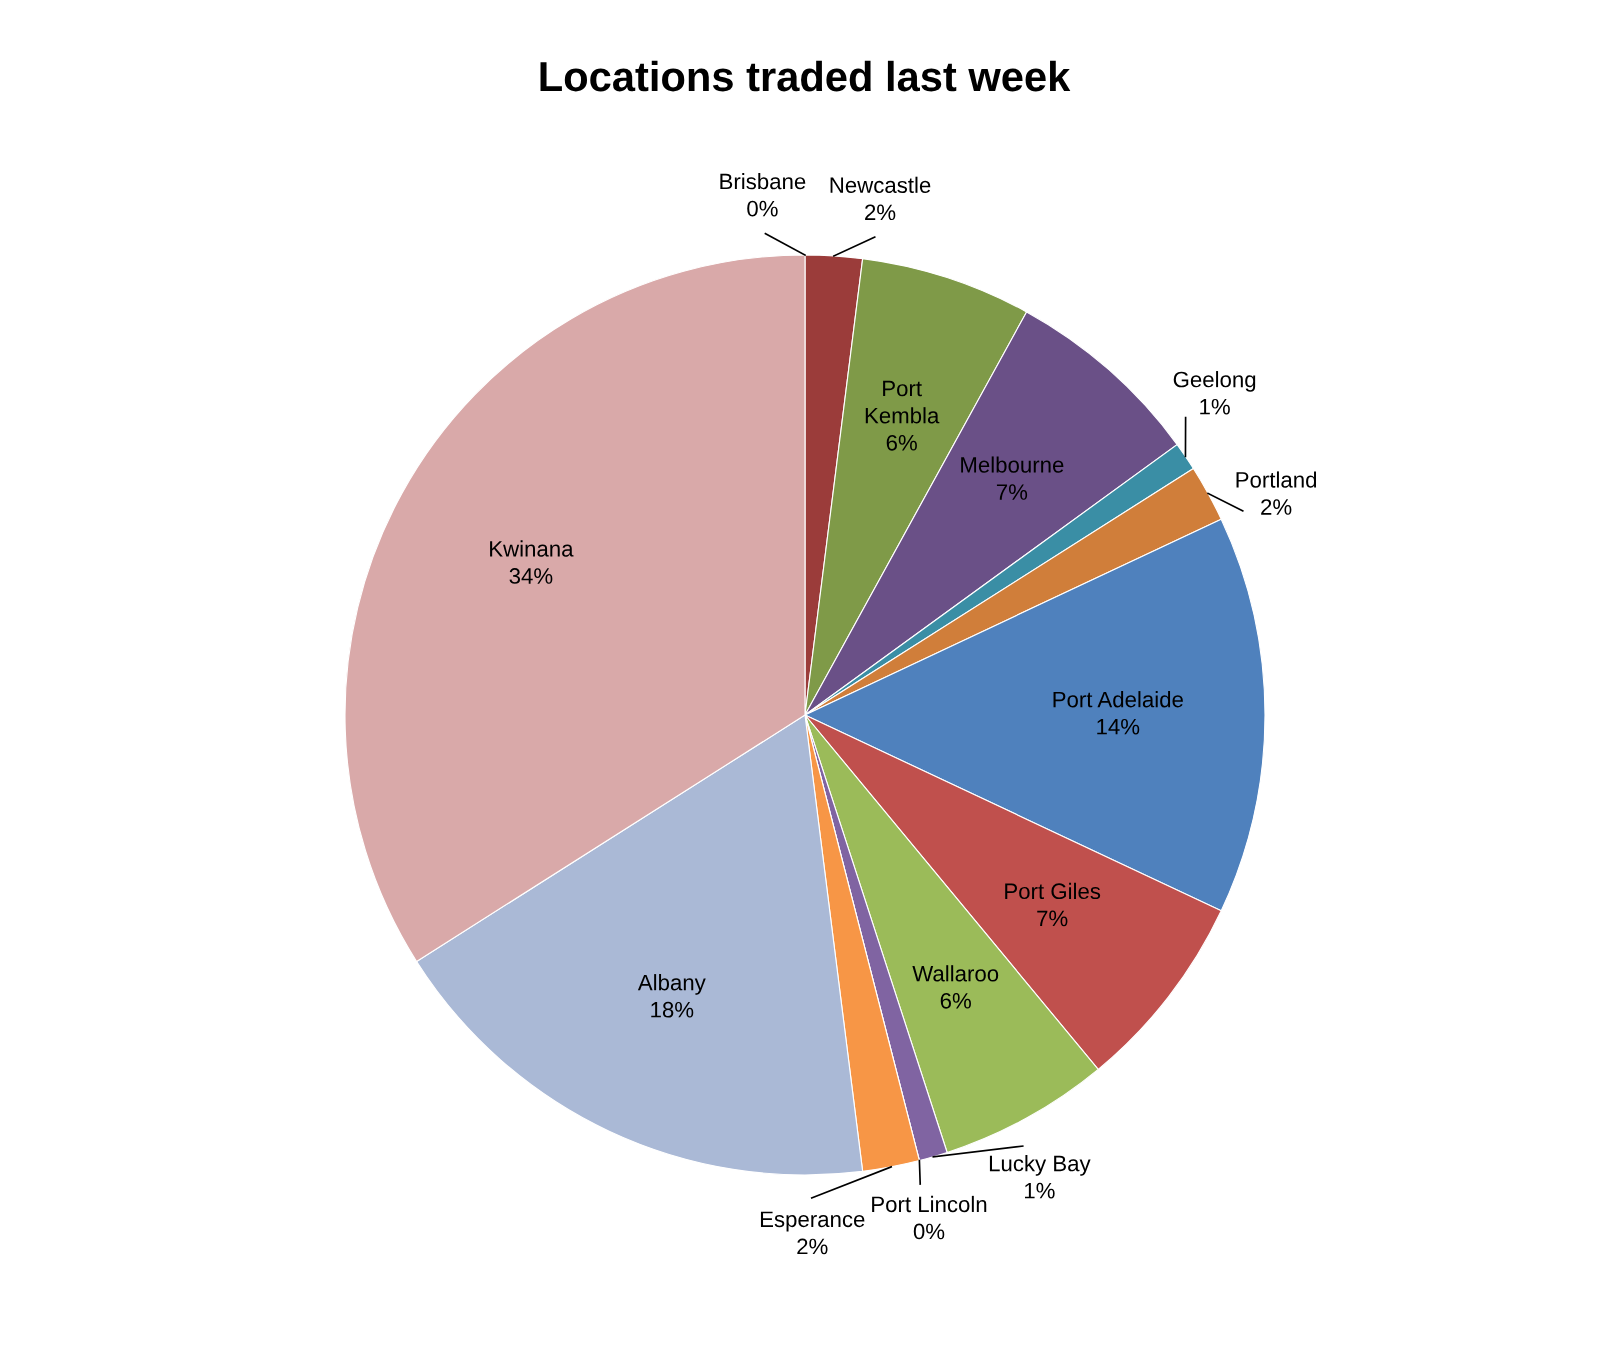 The image size is (1608, 1351). What do you see at coordinates (1012, 464) in the screenshot?
I see `slice-label: Melbourne` at bounding box center [1012, 464].